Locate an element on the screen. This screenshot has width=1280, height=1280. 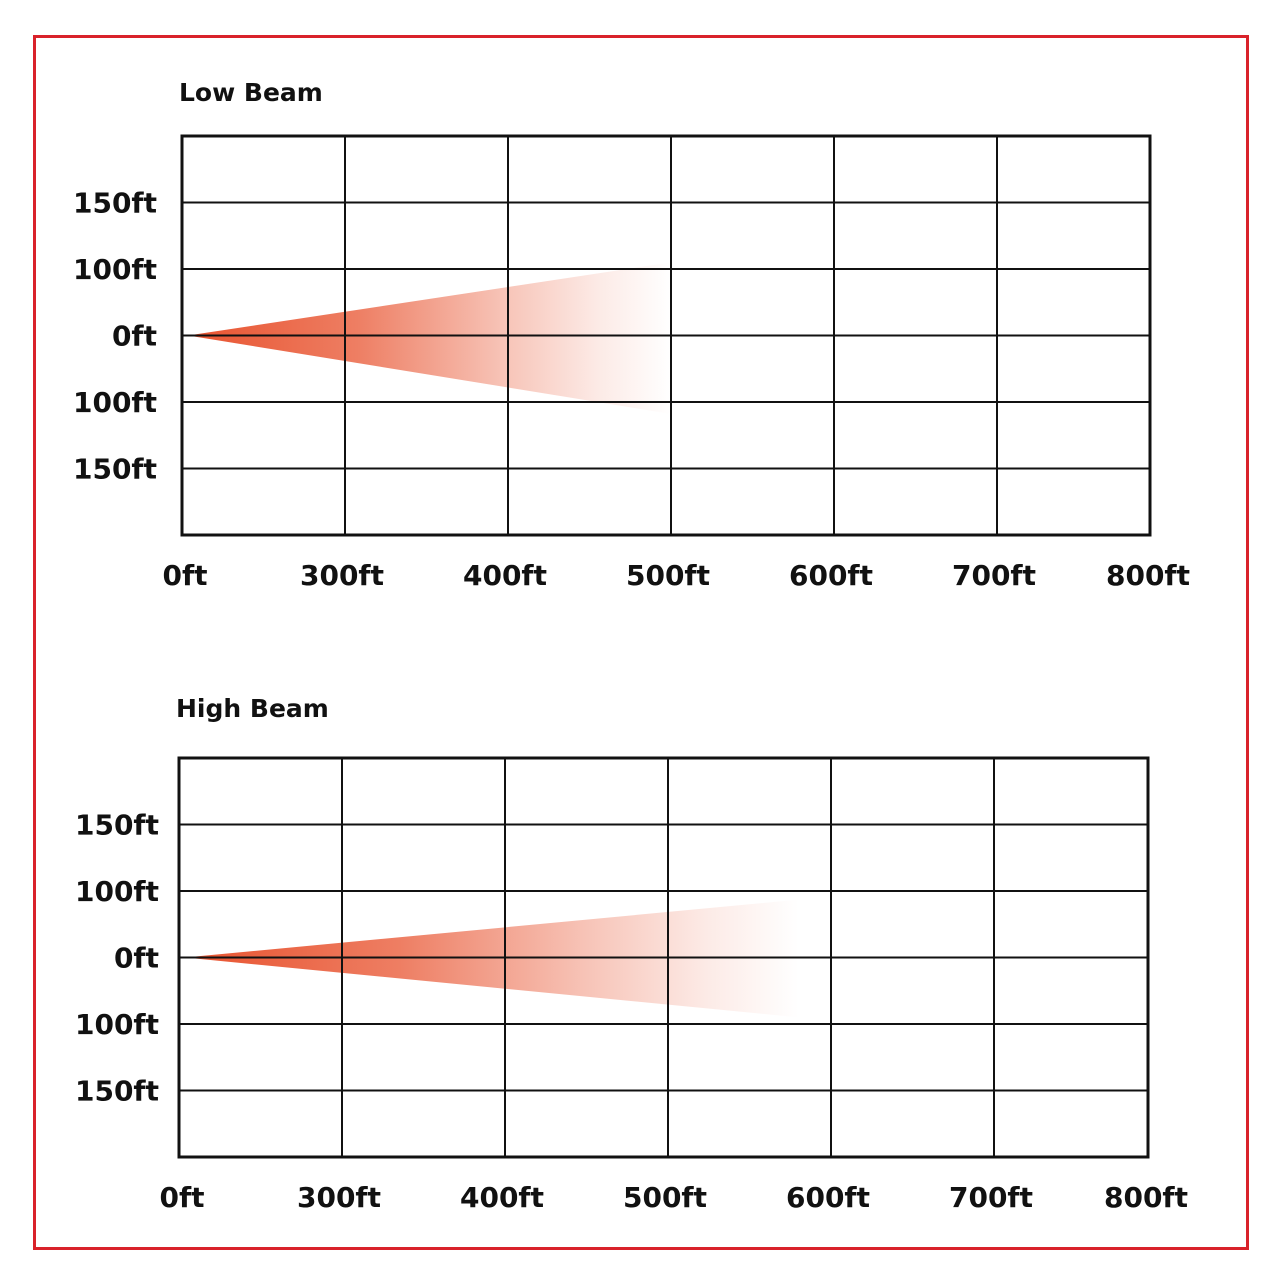
chart-title: High Beam is located at coordinates (252, 708).